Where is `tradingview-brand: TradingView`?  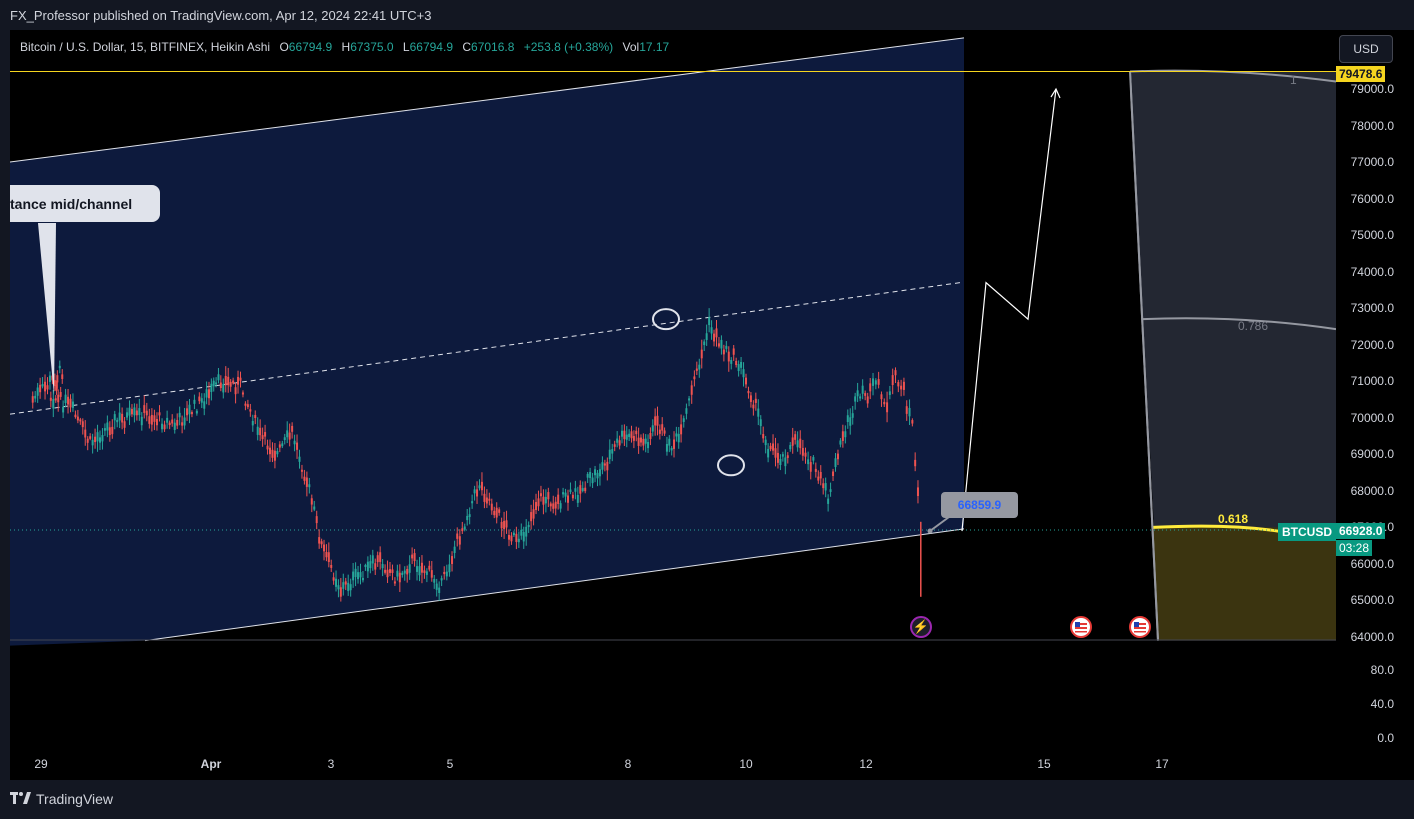 tradingview-brand: TradingView is located at coordinates (61, 799).